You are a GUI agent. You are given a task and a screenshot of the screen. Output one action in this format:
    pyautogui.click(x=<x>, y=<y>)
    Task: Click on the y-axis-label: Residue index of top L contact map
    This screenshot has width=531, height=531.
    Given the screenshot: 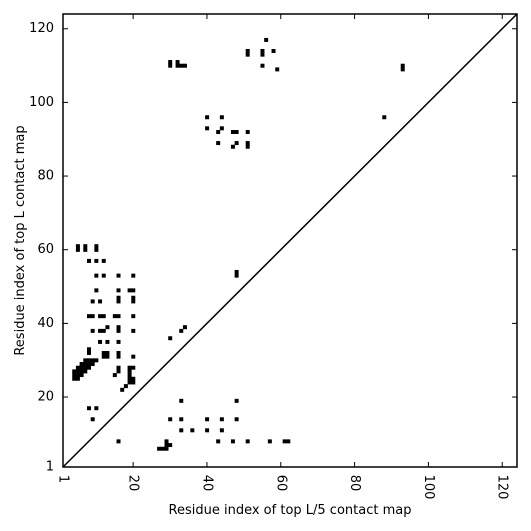 What is the action you would take?
    pyautogui.click(x=20, y=240)
    